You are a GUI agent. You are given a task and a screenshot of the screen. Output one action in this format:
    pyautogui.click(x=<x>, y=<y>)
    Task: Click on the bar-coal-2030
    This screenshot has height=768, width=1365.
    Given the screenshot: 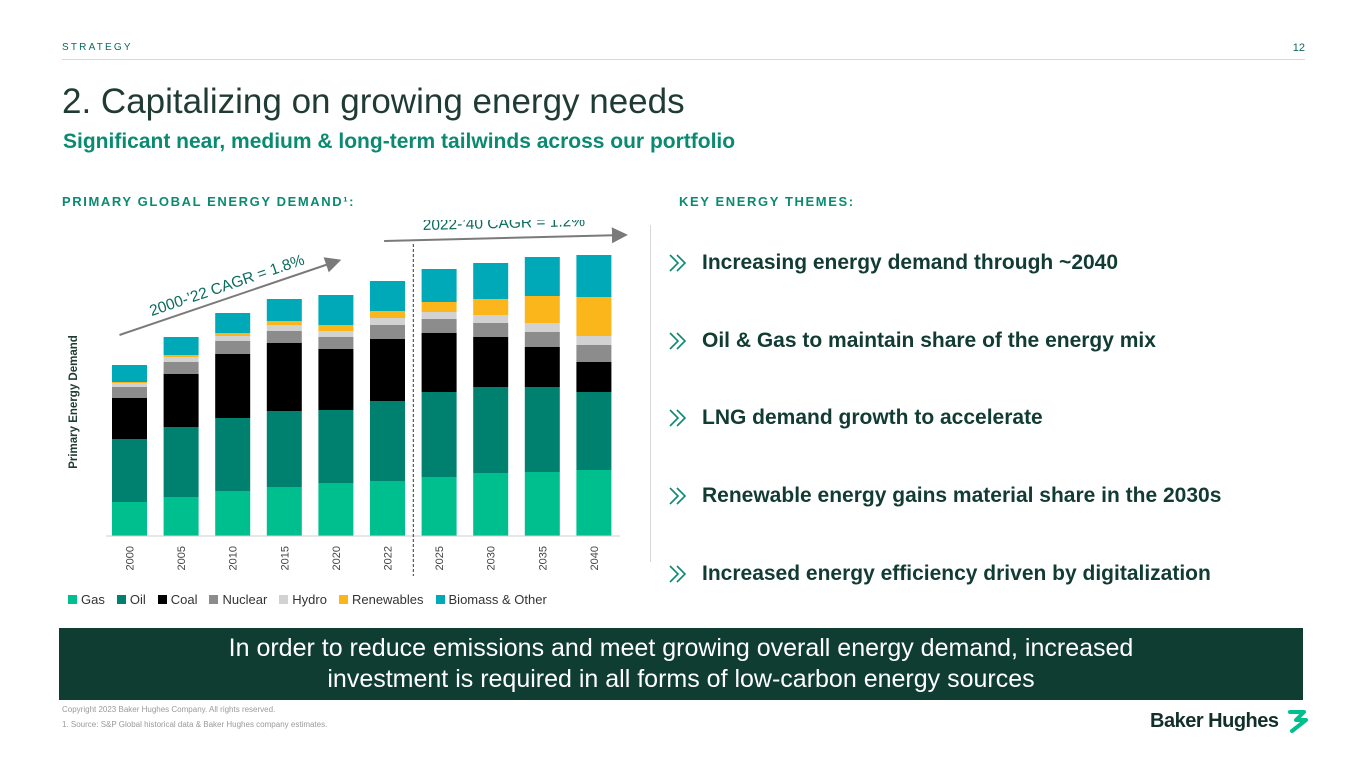 What is the action you would take?
    pyautogui.click(x=491, y=362)
    